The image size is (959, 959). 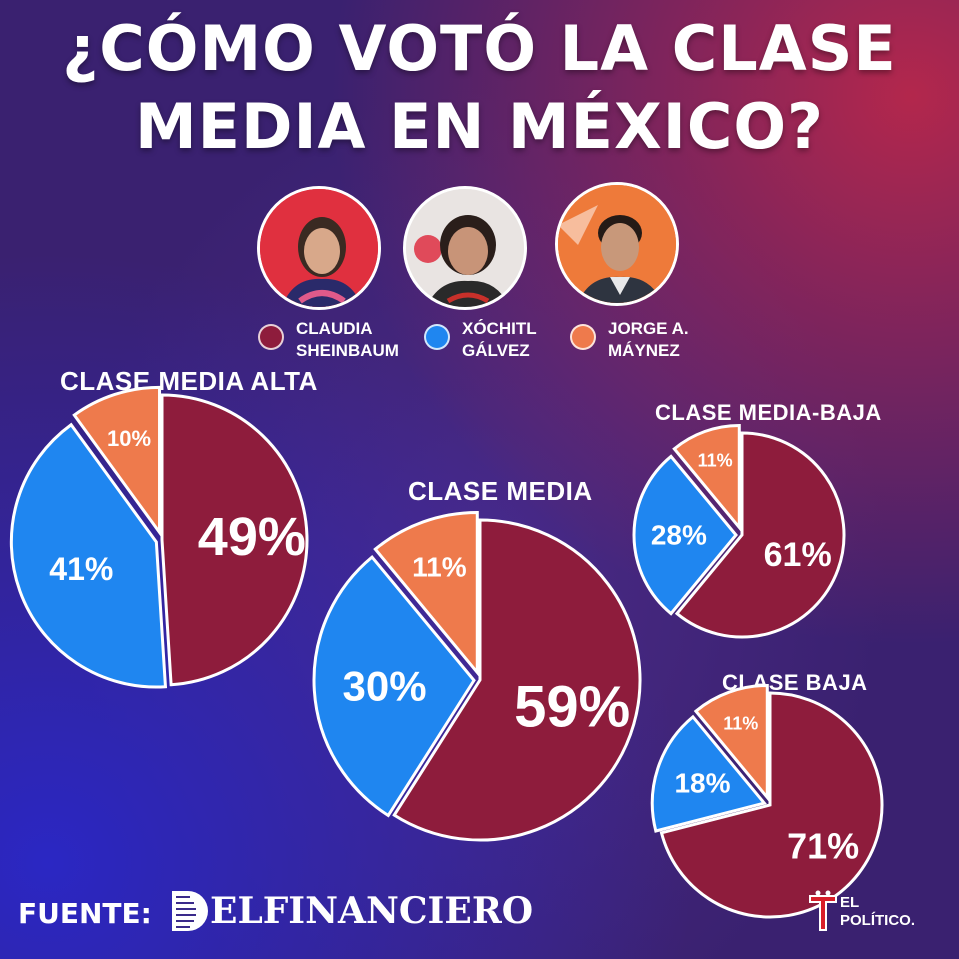 What do you see at coordinates (189, 381) in the screenshot?
I see `chart-title-clase-media-alta: CLASE MEDIA ALTA` at bounding box center [189, 381].